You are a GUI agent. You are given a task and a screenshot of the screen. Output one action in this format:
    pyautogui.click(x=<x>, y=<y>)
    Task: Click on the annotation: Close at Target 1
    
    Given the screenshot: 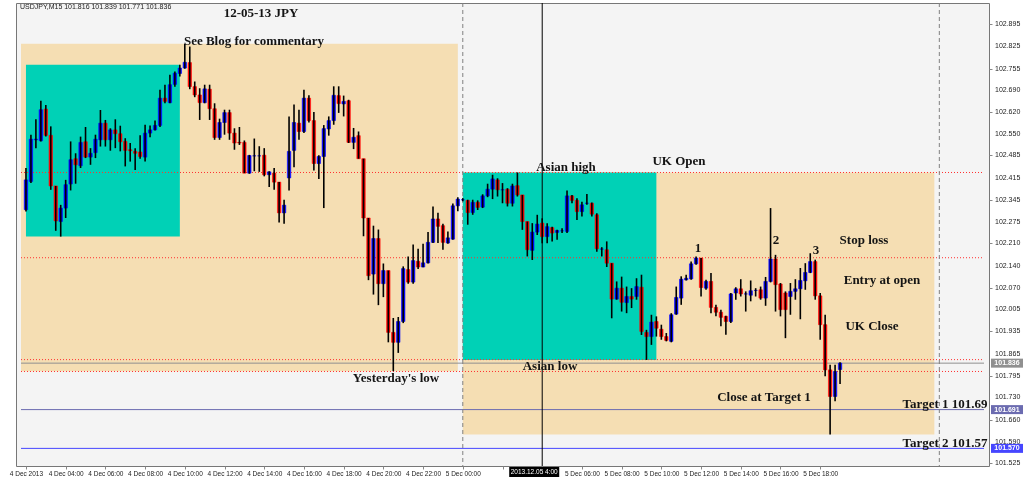 What is the action you would take?
    pyautogui.click(x=764, y=396)
    